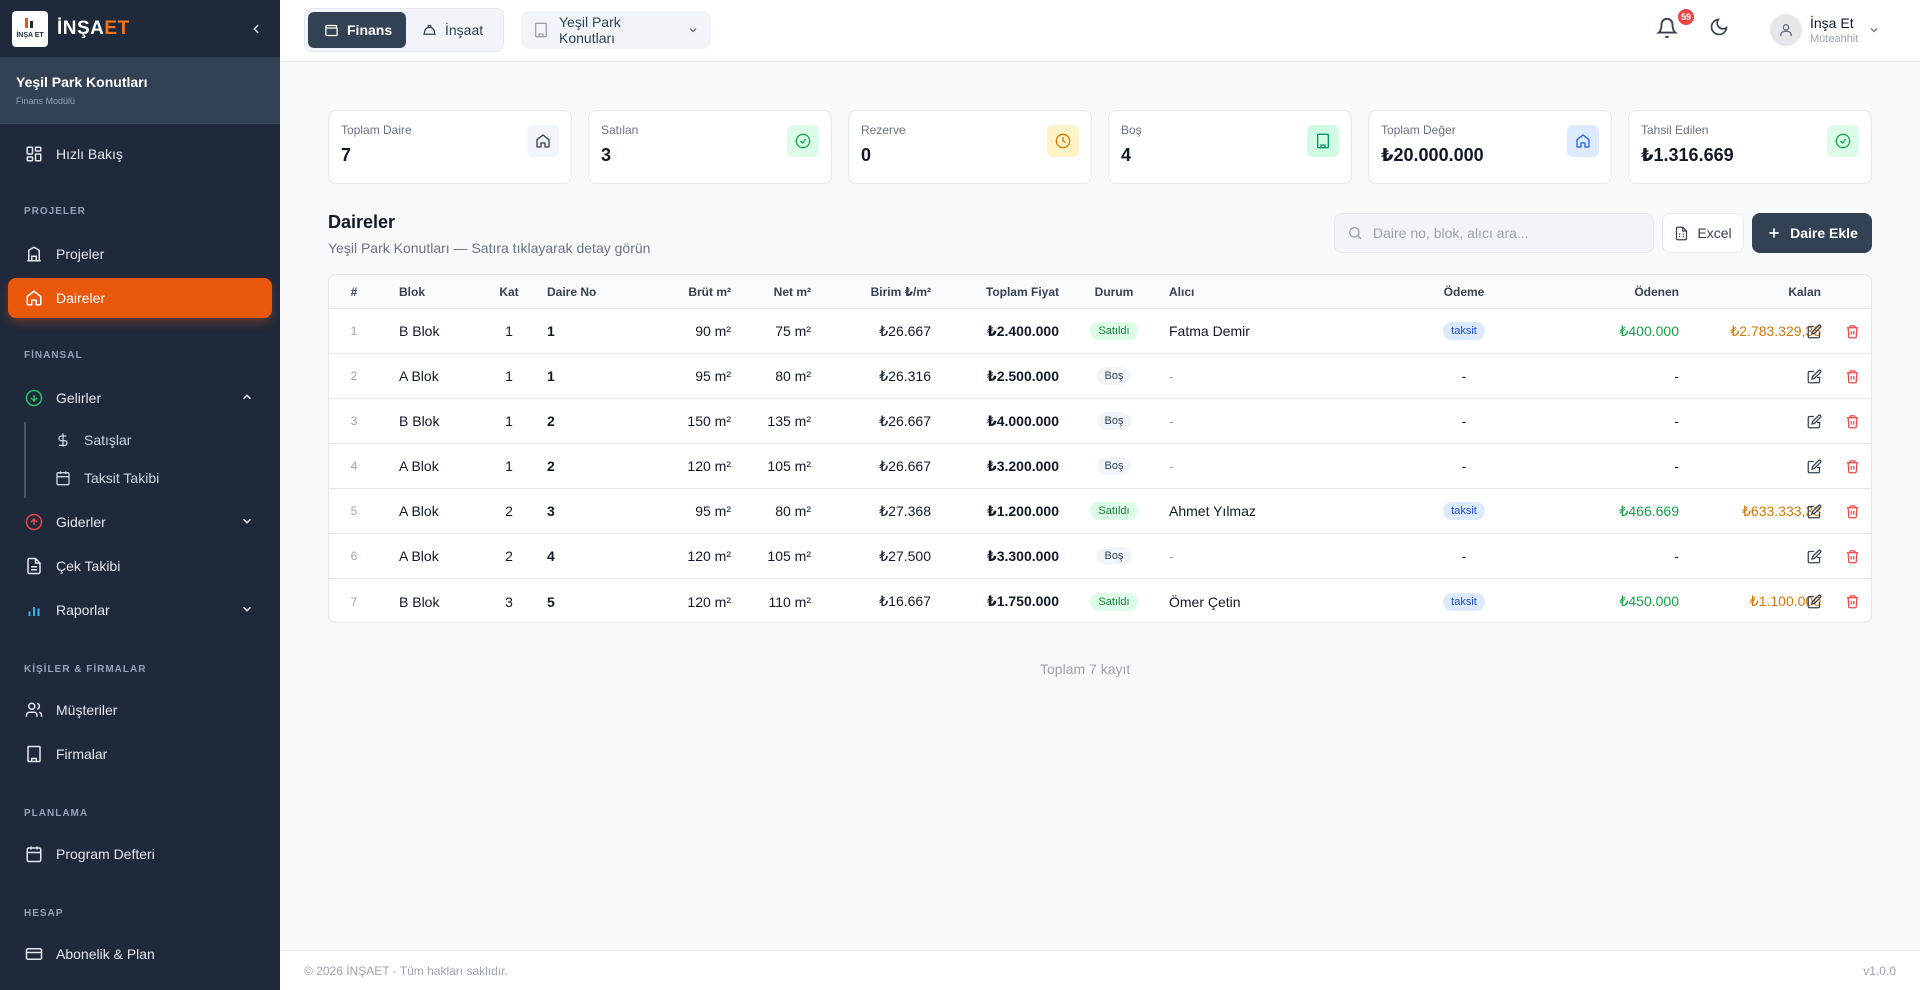 This screenshot has width=1920, height=990. I want to click on section-label-people: KİŞİLER & FİRMALAR, so click(85, 669).